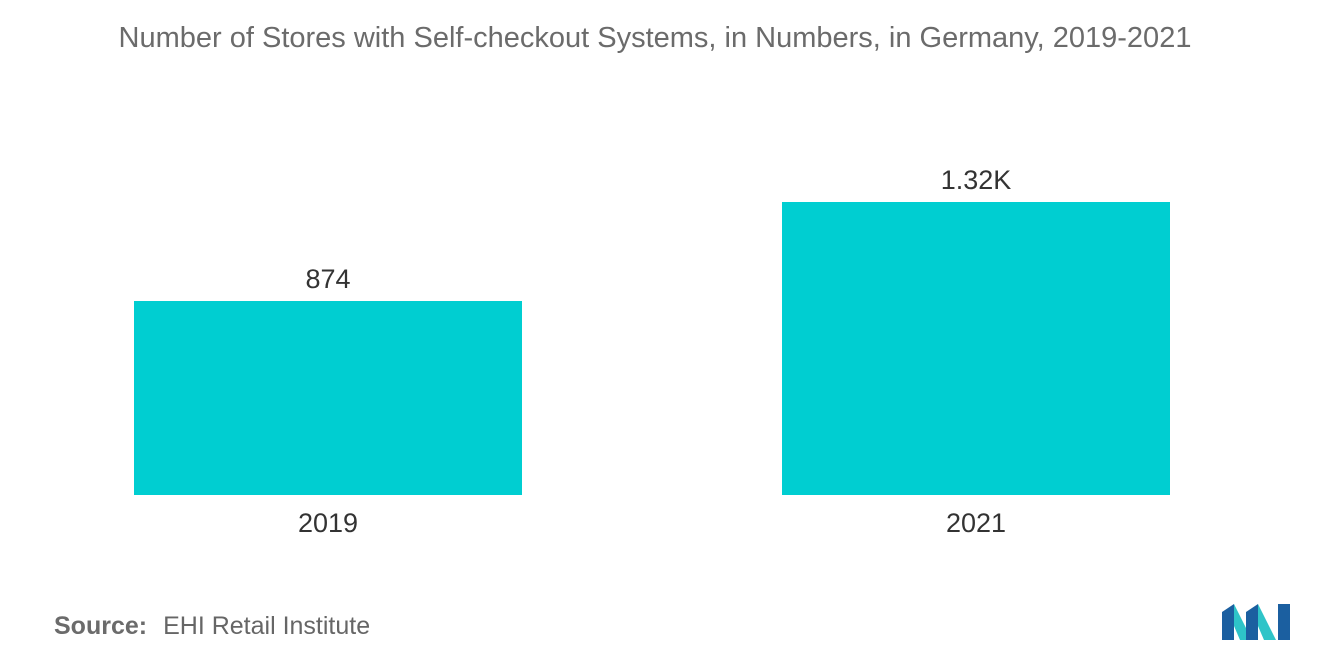  What do you see at coordinates (976, 180) in the screenshot?
I see `data-label-2021: 1.32K` at bounding box center [976, 180].